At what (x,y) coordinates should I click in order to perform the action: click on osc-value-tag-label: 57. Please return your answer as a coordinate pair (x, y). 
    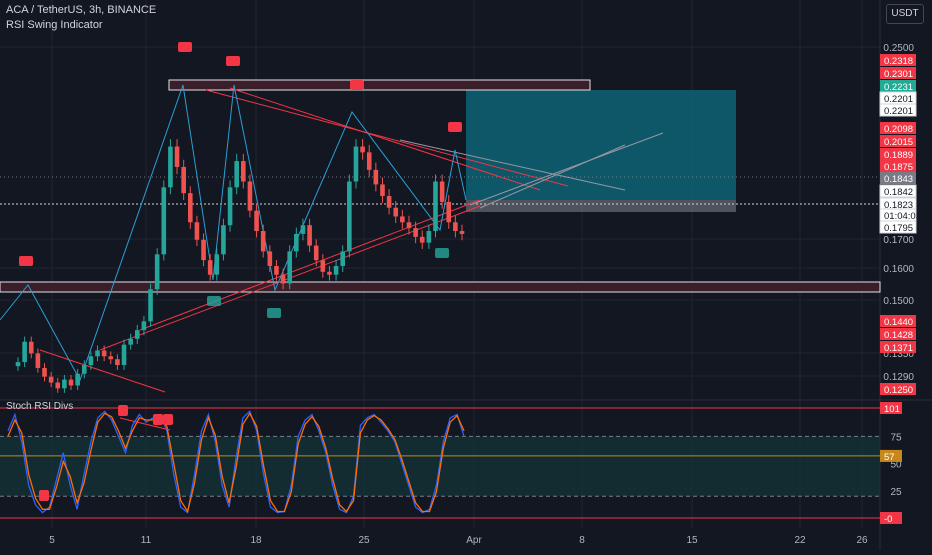
    Looking at the image, I should click on (889, 457).